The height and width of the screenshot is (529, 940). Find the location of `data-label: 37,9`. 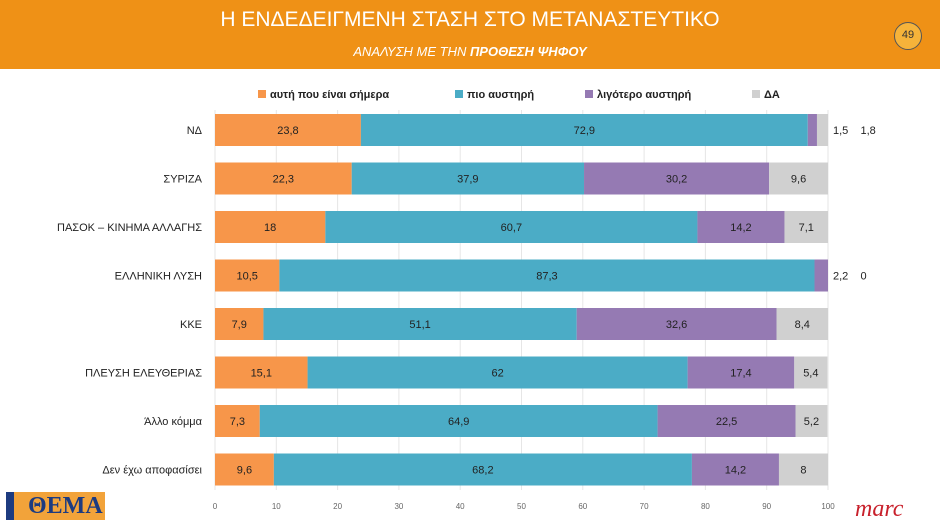

data-label: 37,9 is located at coordinates (467, 180).